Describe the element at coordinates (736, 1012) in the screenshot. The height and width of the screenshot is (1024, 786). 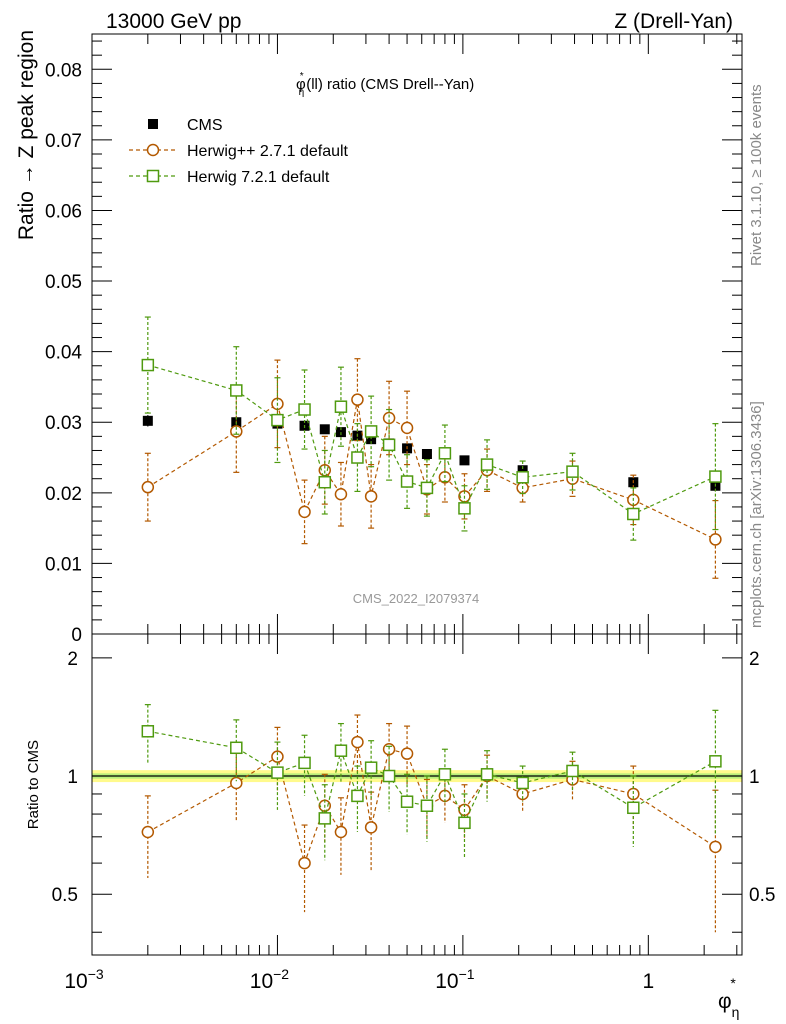
I see `x-axis-label-sub: η` at that location.